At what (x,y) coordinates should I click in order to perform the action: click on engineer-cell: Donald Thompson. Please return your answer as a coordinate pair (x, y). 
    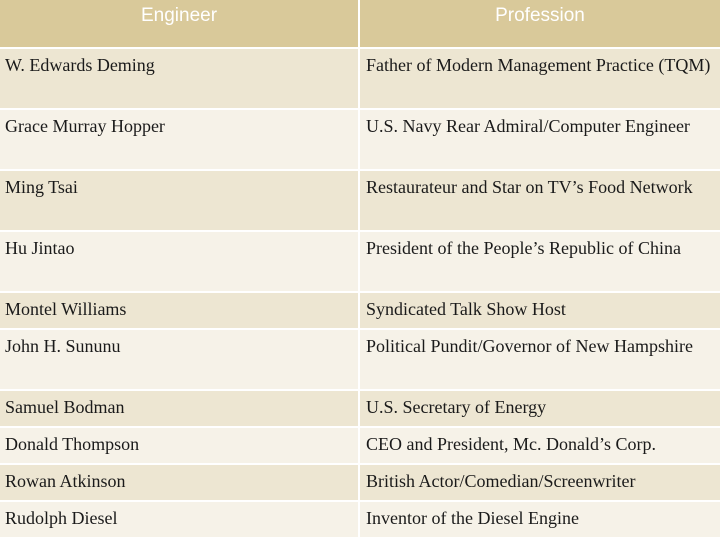
    Looking at the image, I should click on (180, 446).